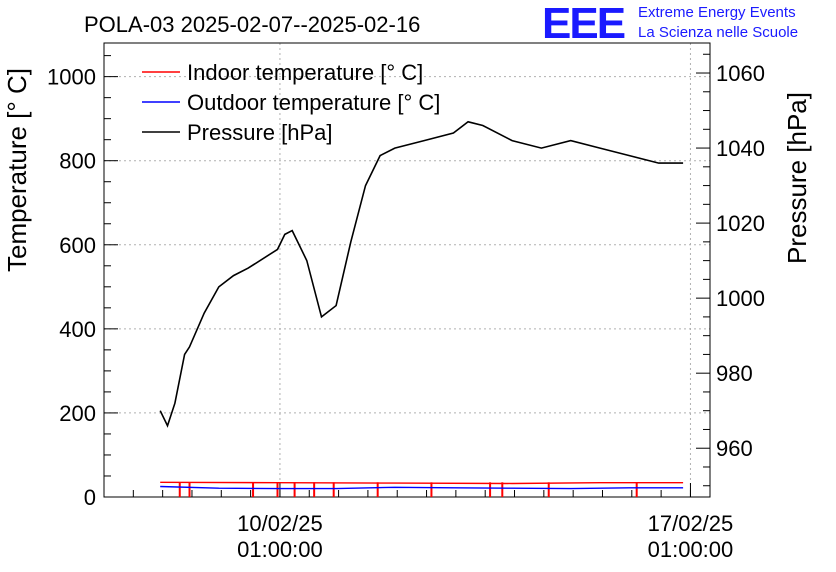  I want to click on tick-label-right: 1020, so click(740, 223).